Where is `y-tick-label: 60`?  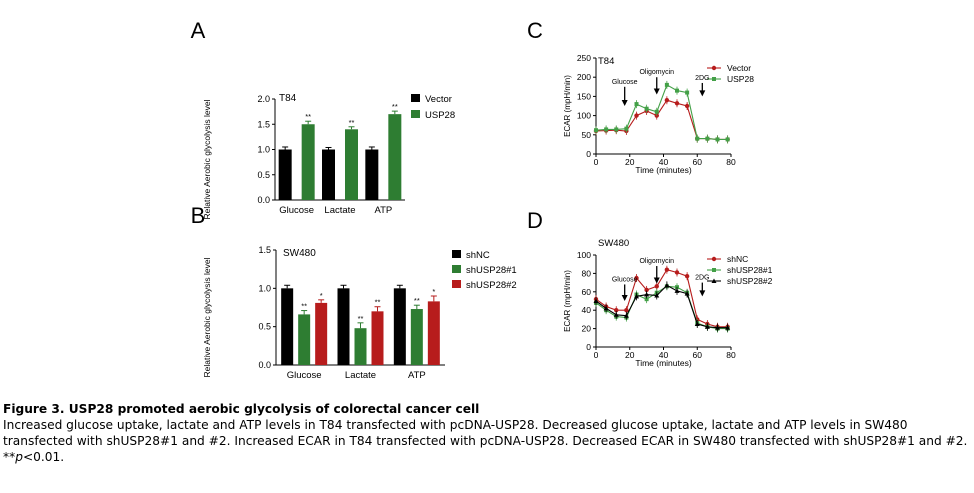 y-tick-label: 60 is located at coordinates (587, 292).